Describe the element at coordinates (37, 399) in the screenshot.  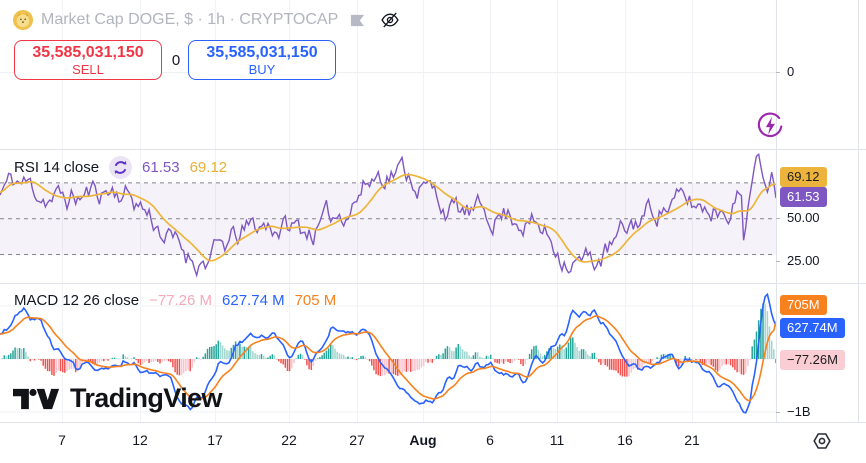
I see `tradingview-logo-mark-icon` at that location.